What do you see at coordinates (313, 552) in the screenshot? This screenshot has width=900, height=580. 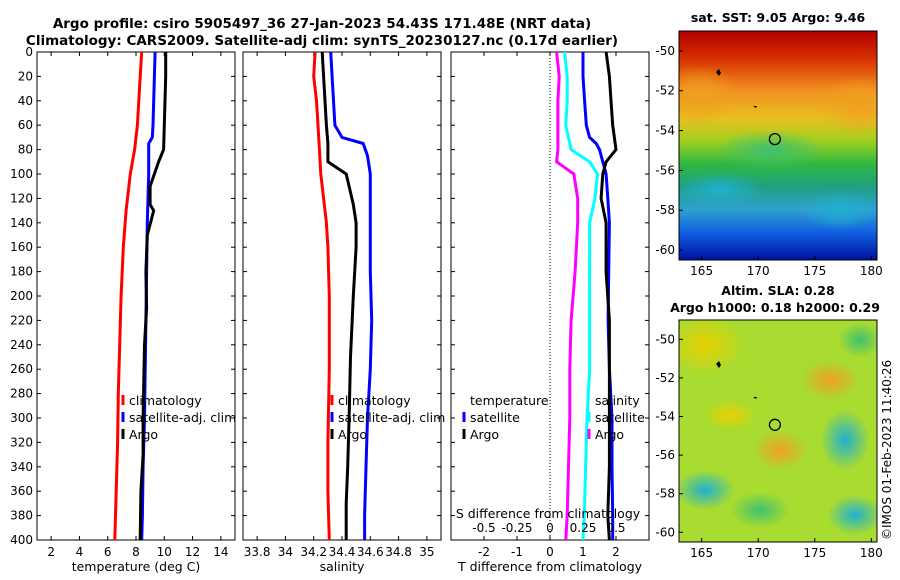 I see `x-tick-label: 34.2` at bounding box center [313, 552].